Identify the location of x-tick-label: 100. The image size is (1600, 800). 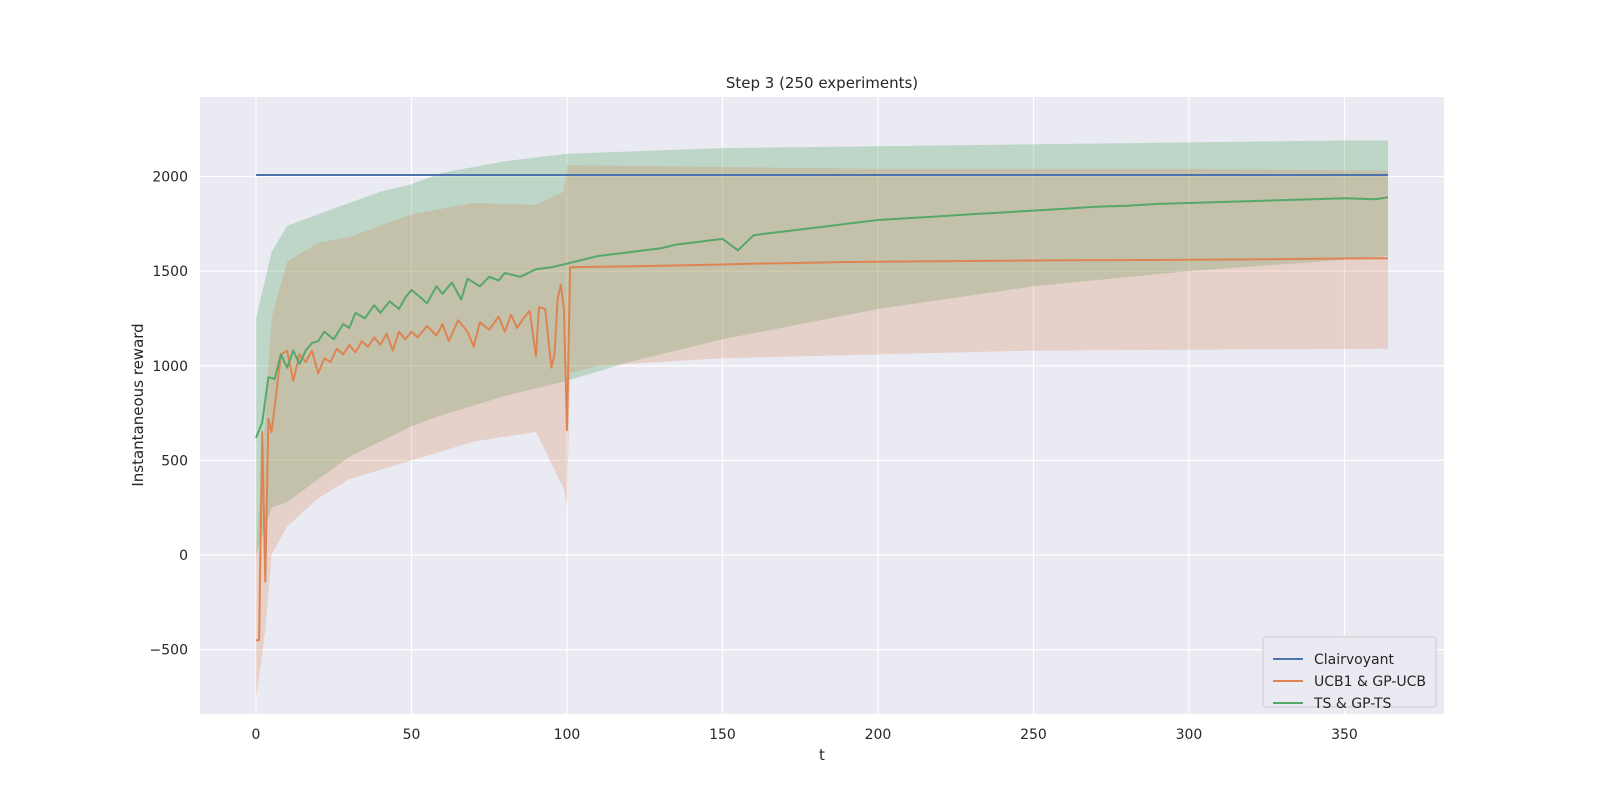
(567, 735).